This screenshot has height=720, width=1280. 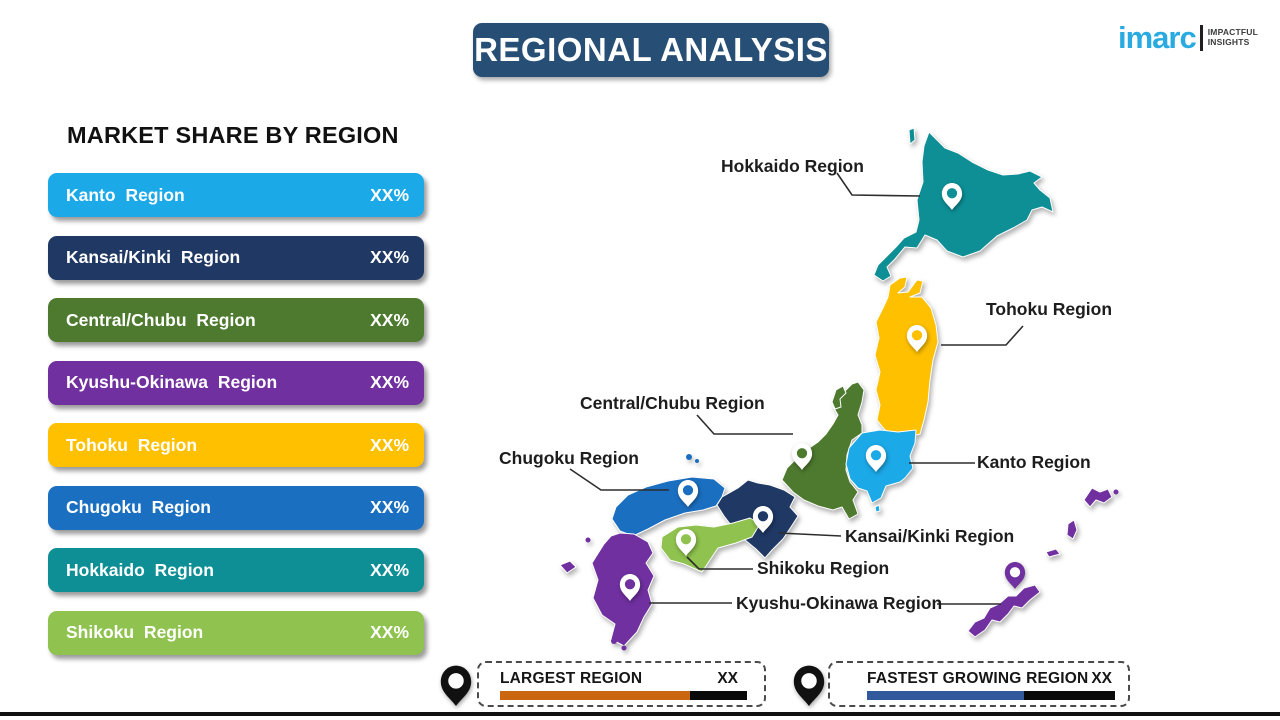 I want to click on map-label-kyushu-okinawa: Kyushu-Okinawa Region, so click(x=839, y=603).